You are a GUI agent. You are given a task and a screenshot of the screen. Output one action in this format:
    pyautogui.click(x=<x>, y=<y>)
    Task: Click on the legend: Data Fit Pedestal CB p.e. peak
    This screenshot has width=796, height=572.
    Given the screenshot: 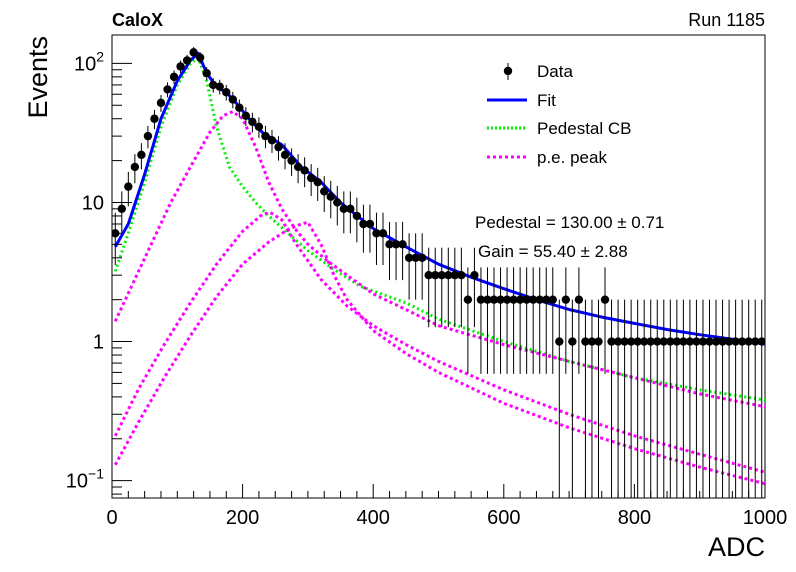 What is the action you would take?
    pyautogui.click(x=559, y=114)
    